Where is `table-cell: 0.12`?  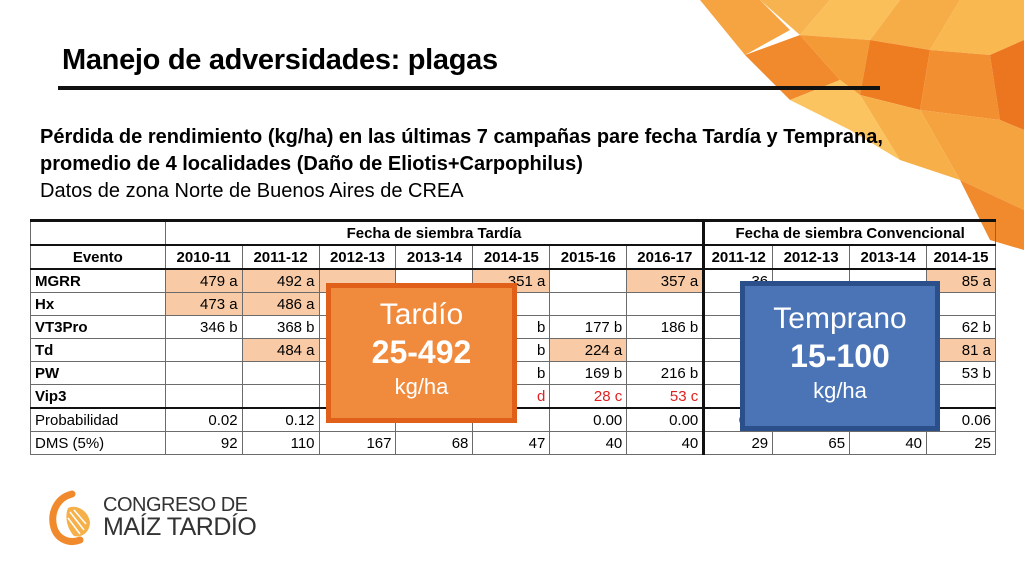
table-cell: 0.12 is located at coordinates (280, 419).